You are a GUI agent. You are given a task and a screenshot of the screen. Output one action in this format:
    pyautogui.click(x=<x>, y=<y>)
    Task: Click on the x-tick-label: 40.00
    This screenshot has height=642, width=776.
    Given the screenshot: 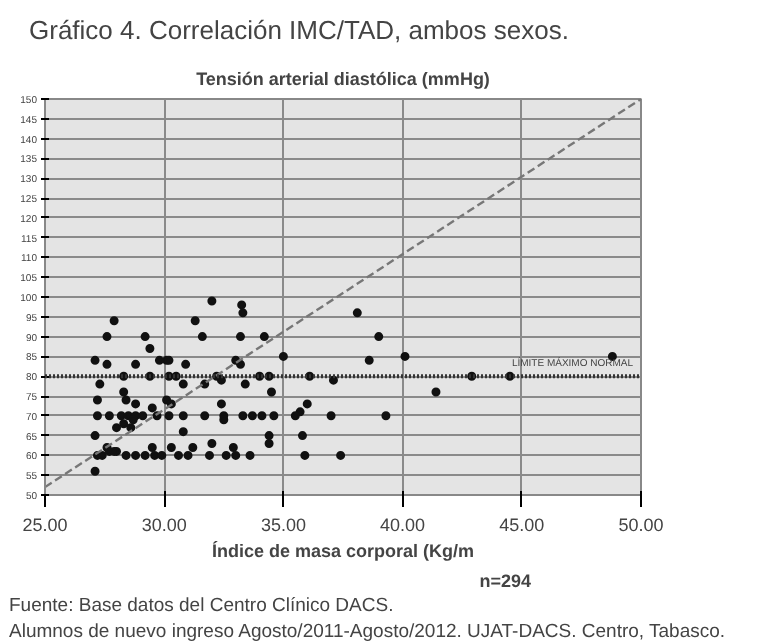 What is the action you would take?
    pyautogui.click(x=403, y=525)
    